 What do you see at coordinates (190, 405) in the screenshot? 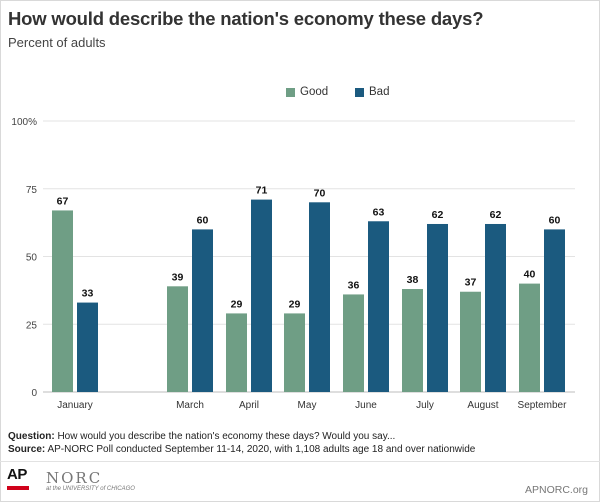
I see `x-tick-label: March` at bounding box center [190, 405].